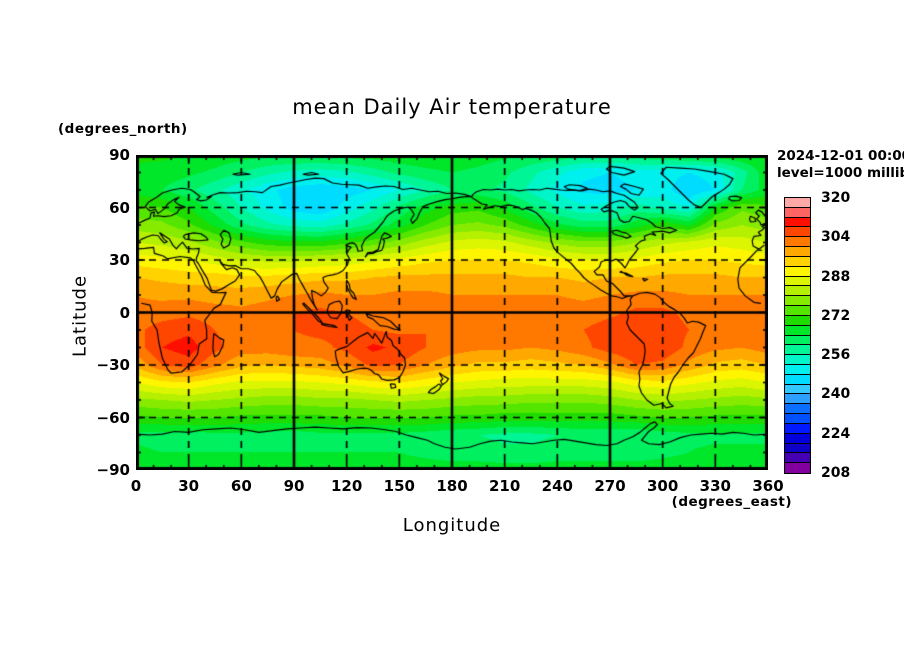 Image resolution: width=904 pixels, height=654 pixels. I want to click on x-tick-label: 120, so click(347, 486).